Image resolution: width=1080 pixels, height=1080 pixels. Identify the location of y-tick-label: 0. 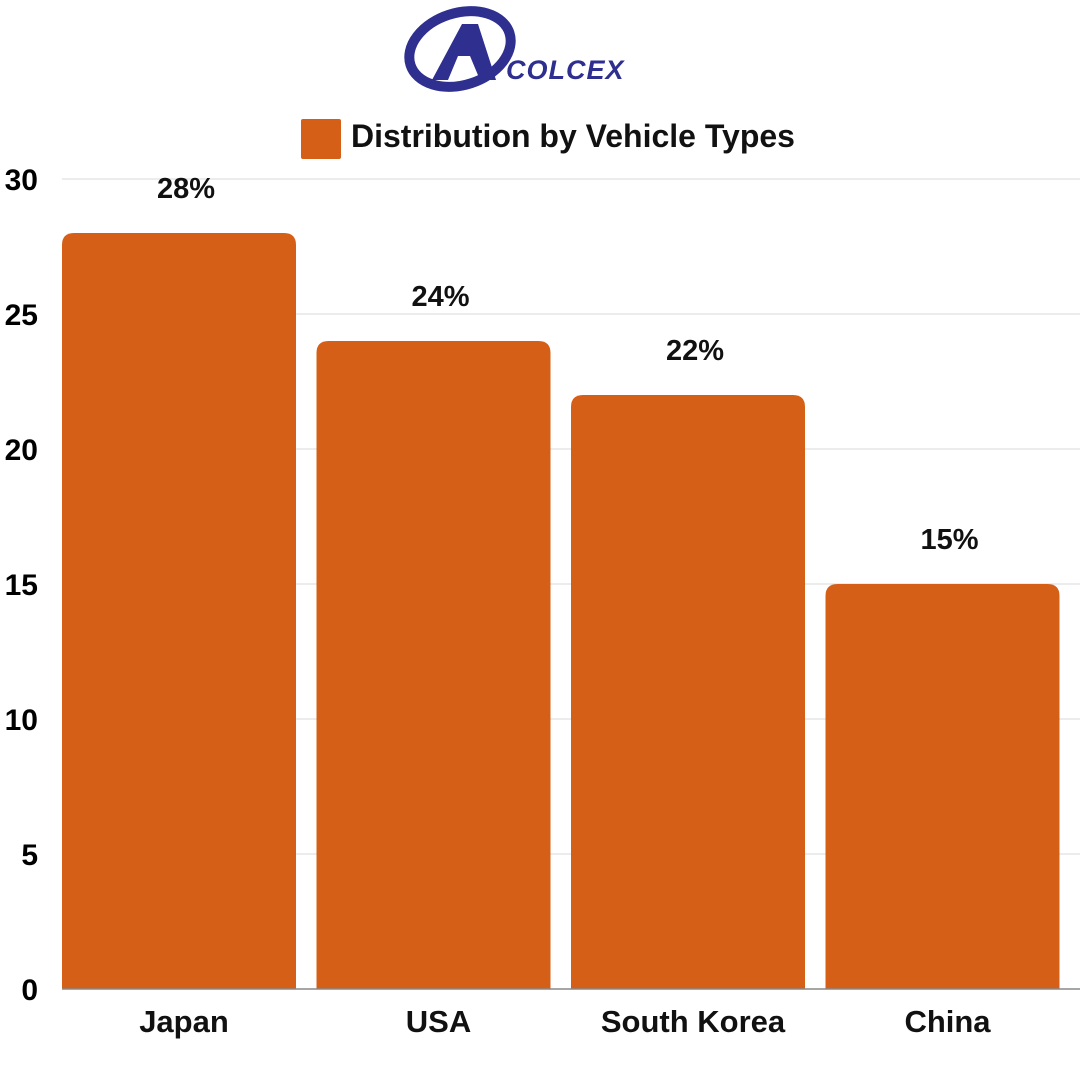
(29, 990).